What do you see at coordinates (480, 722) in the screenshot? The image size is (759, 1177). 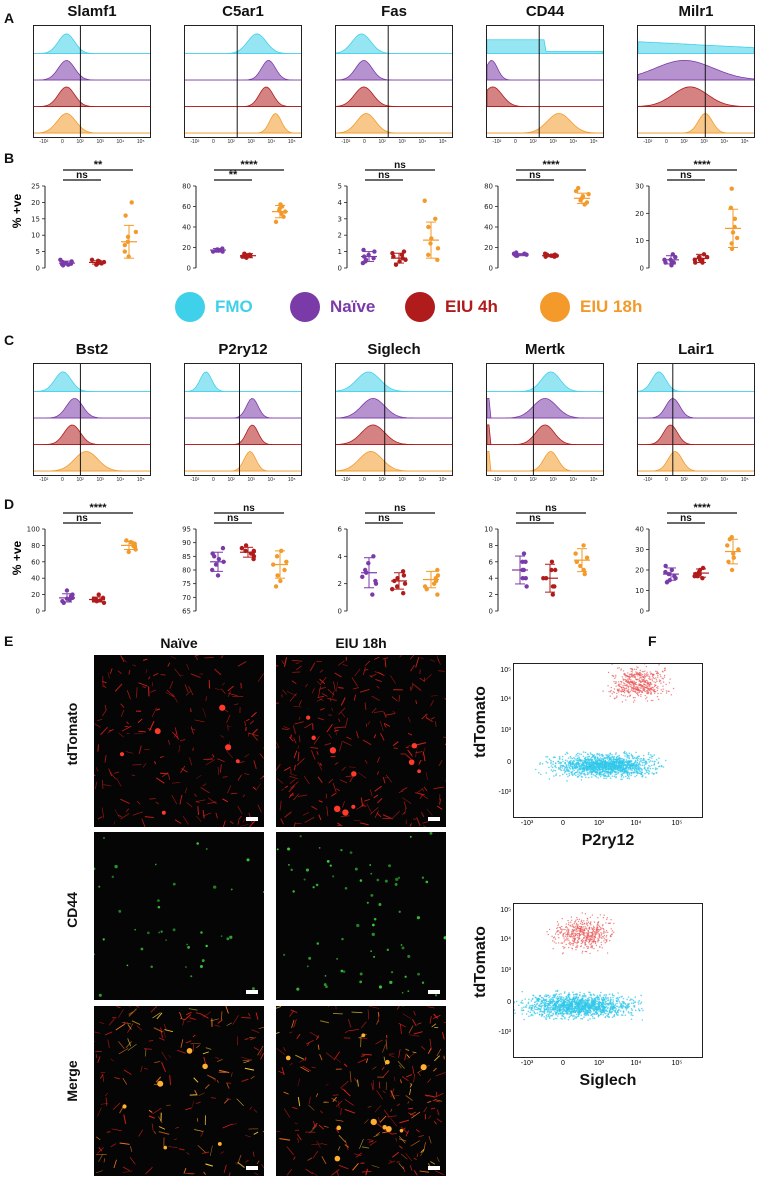 I see `flow-y-label: tdTomato` at bounding box center [480, 722].